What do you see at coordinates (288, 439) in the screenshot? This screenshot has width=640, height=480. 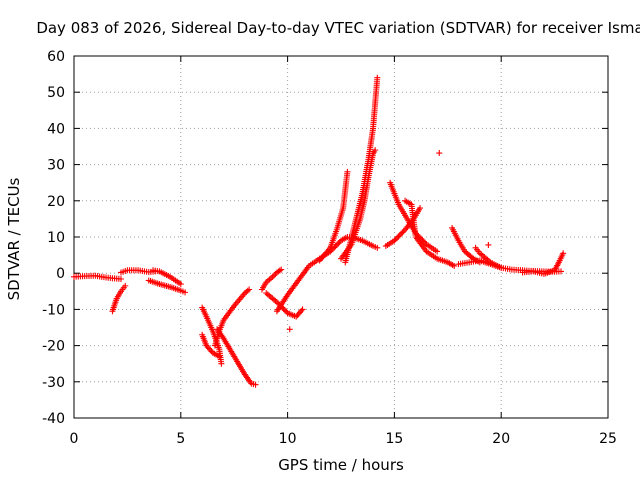 I see `x-tick-label: 10` at bounding box center [288, 439].